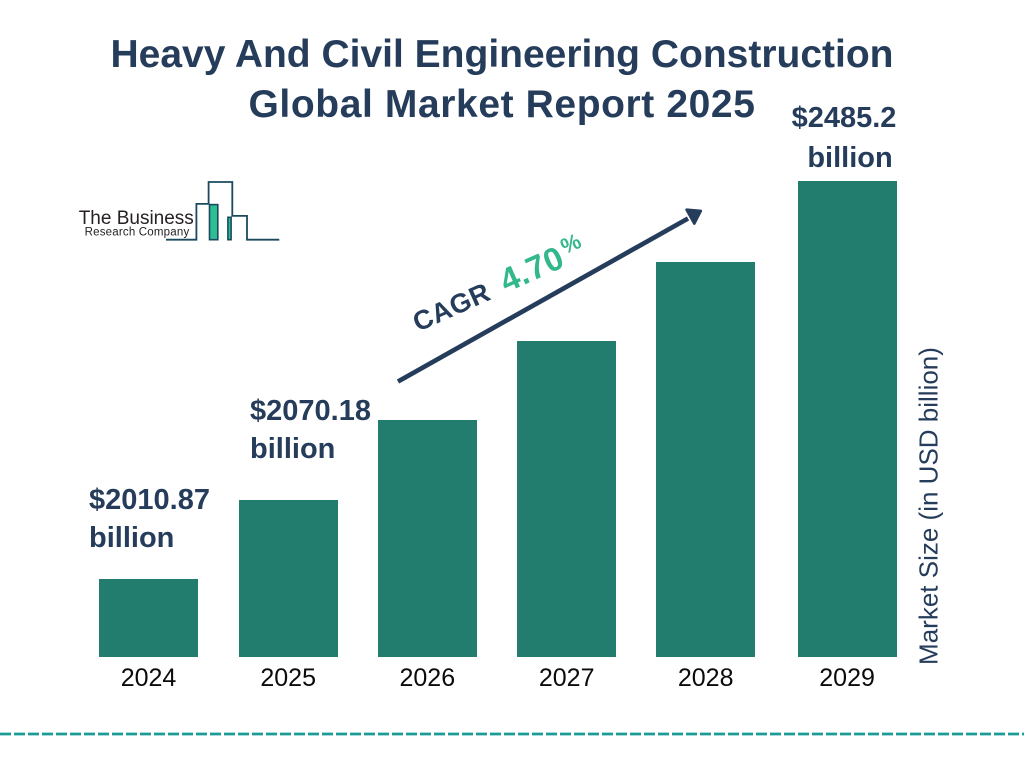 The width and height of the screenshot is (1024, 768). What do you see at coordinates (136, 218) in the screenshot?
I see `svg-text: The Business` at bounding box center [136, 218].